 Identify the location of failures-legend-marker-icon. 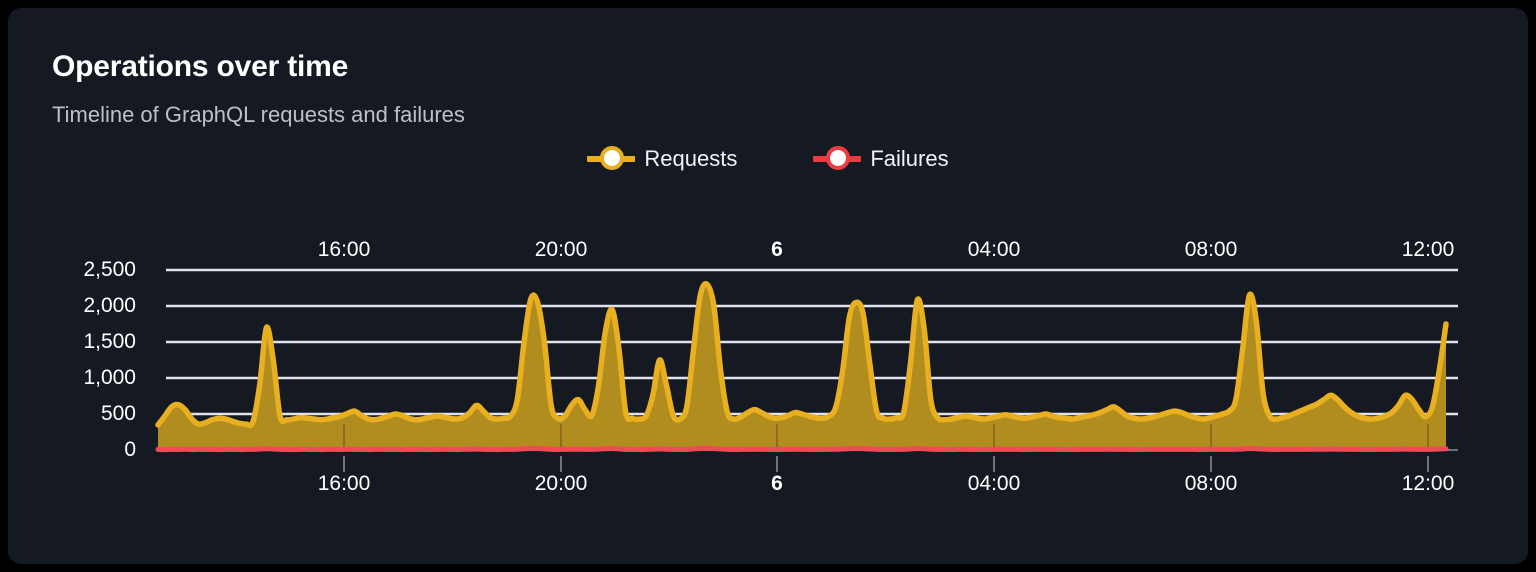
(837, 159).